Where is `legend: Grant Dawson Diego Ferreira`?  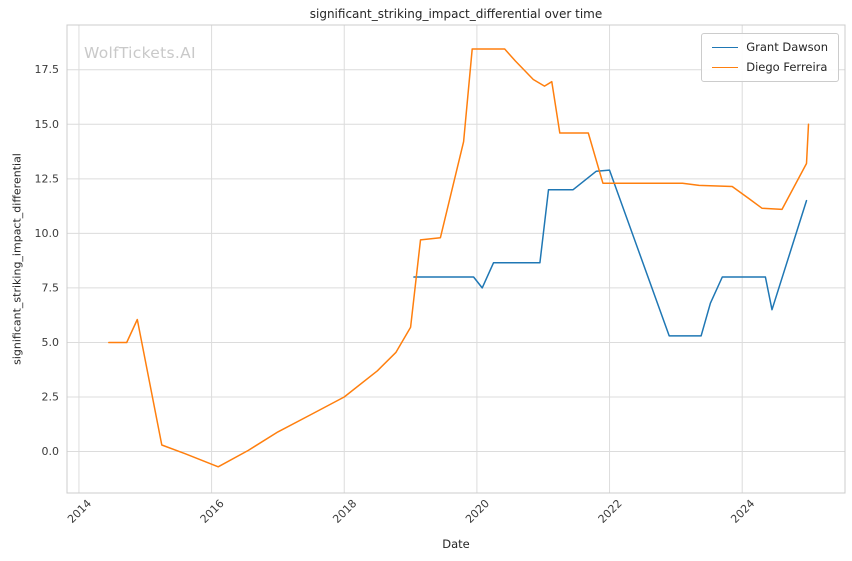 legend: Grant Dawson Diego Ferreira is located at coordinates (770, 57).